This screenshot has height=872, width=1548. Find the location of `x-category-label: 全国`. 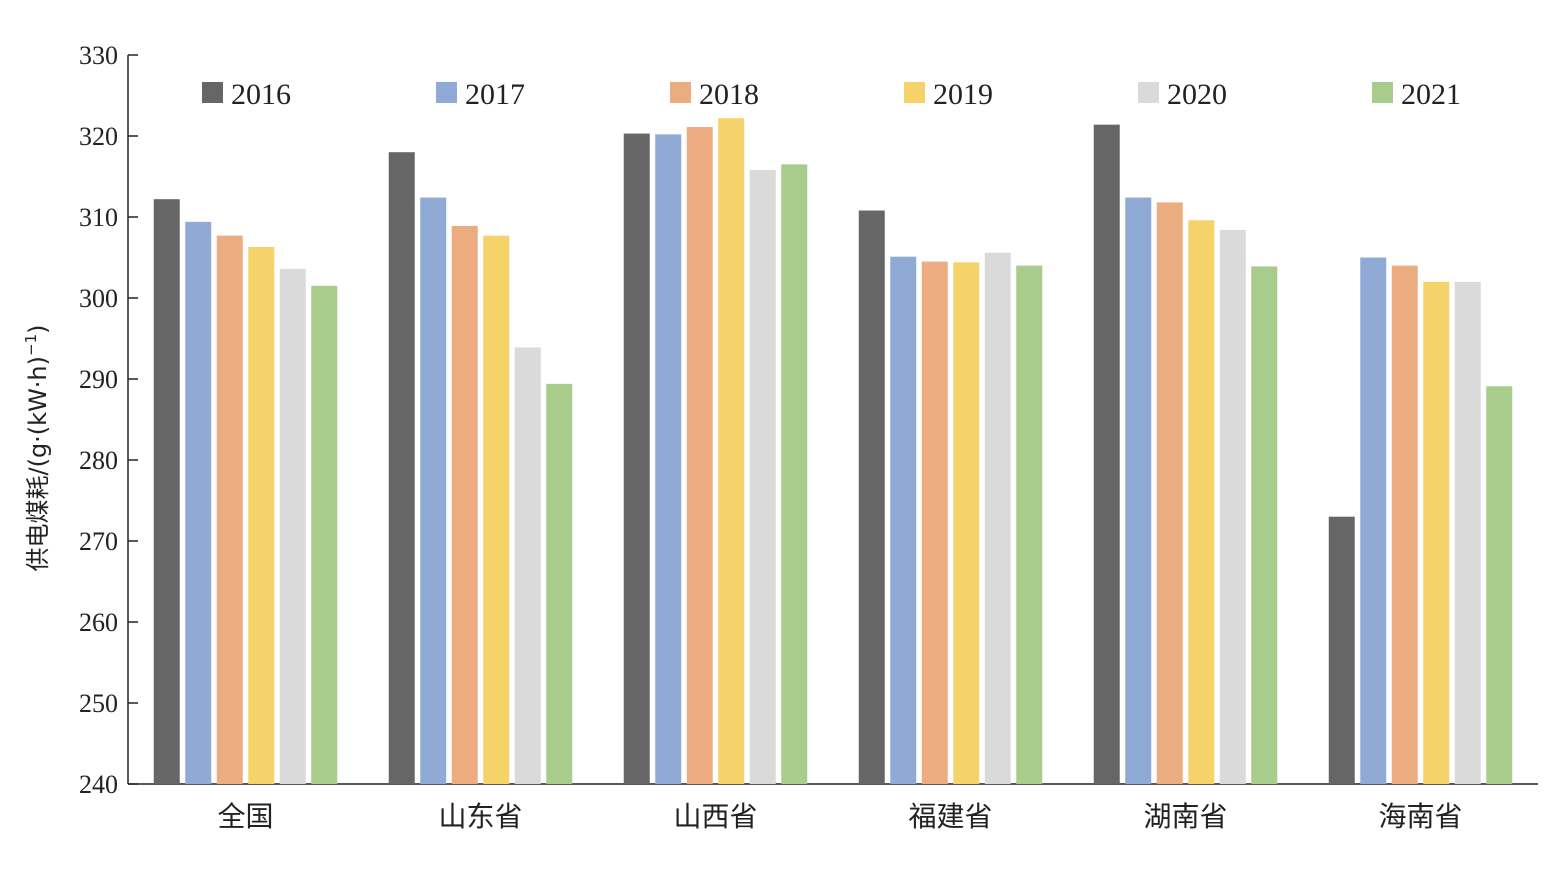

x-category-label: 全国 is located at coordinates (245, 816).